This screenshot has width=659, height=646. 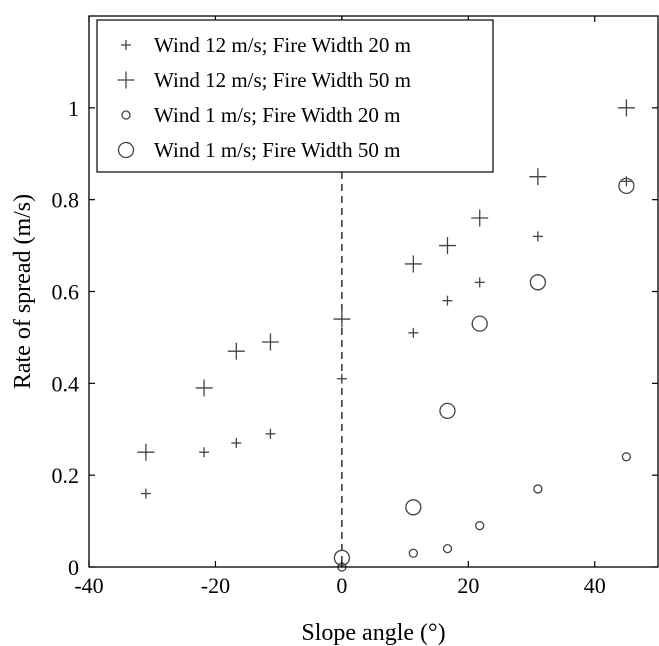 I want to click on x-tick-label: 40, so click(x=595, y=585).